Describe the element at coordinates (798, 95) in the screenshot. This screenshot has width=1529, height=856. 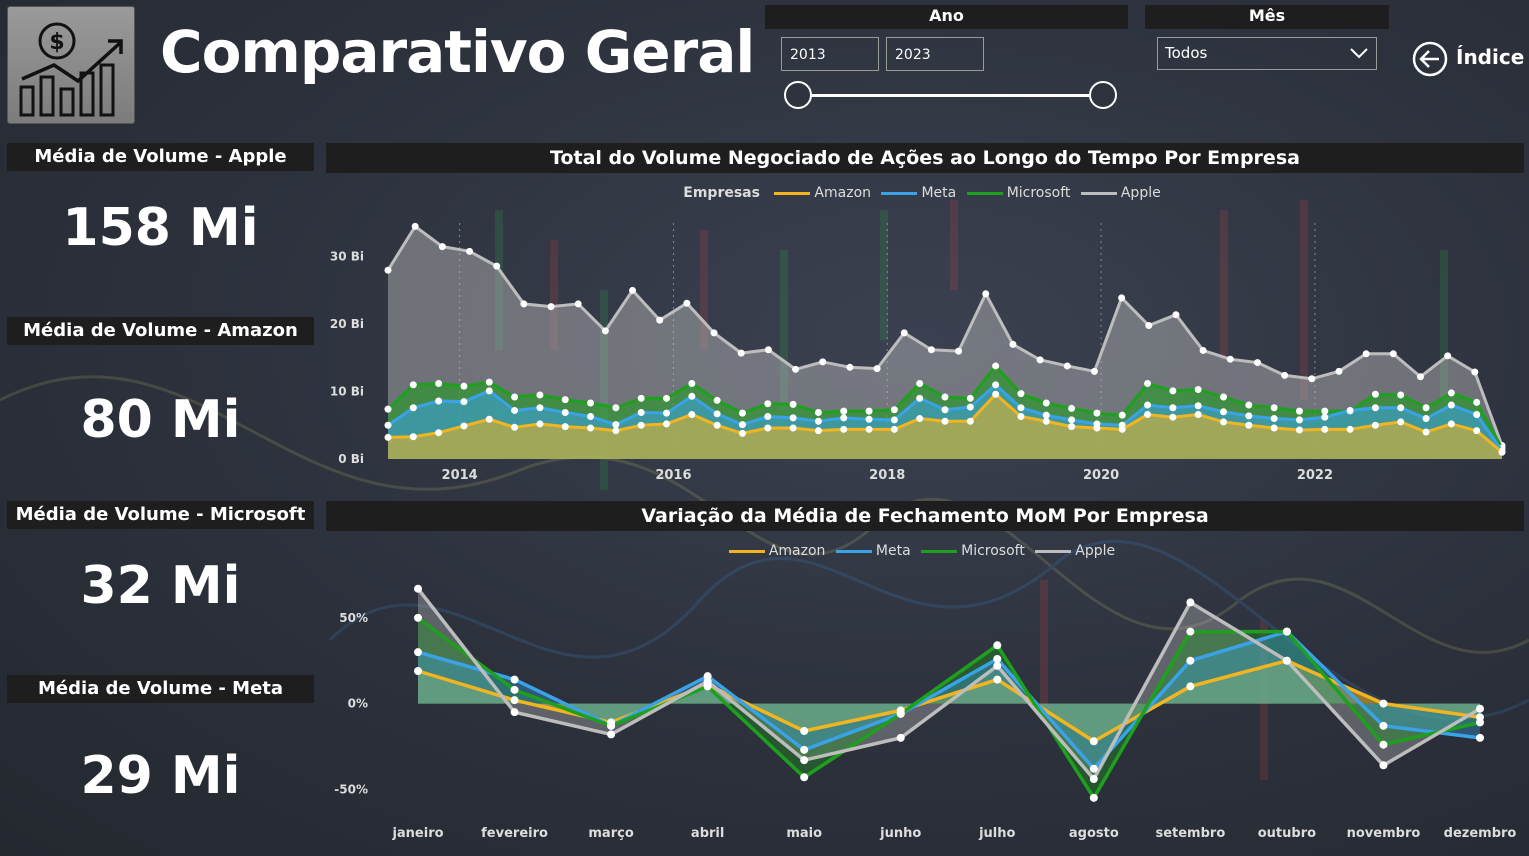
I see `year-slider-start-handle` at that location.